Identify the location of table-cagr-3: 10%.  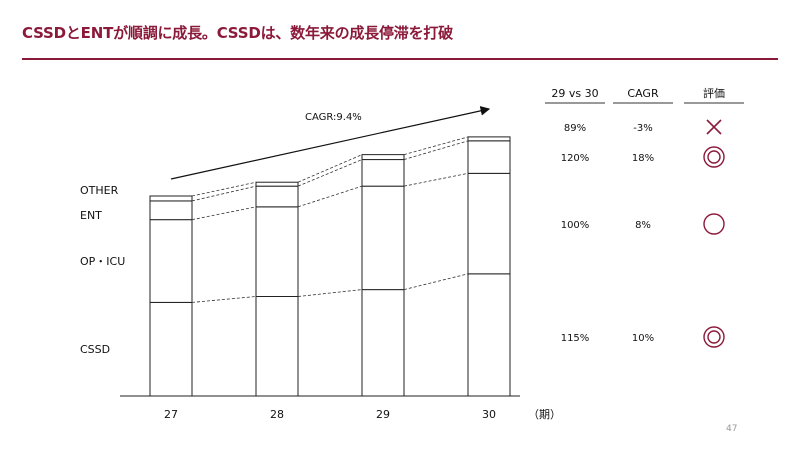
(643, 338).